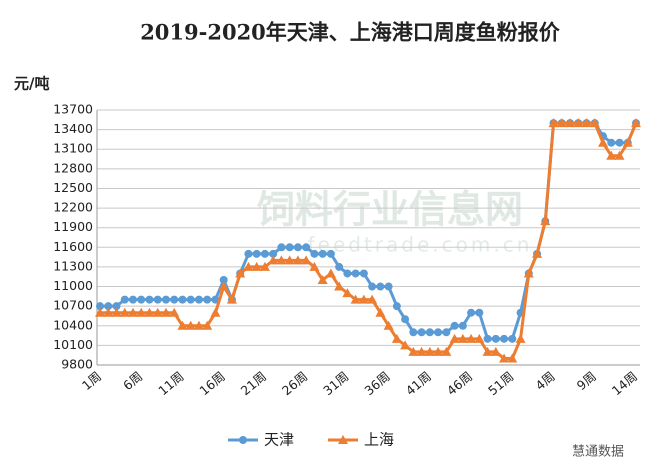  I want to click on chart-title: 2019-2020年天津、上海港口周度鱼粉报价, so click(350, 32).